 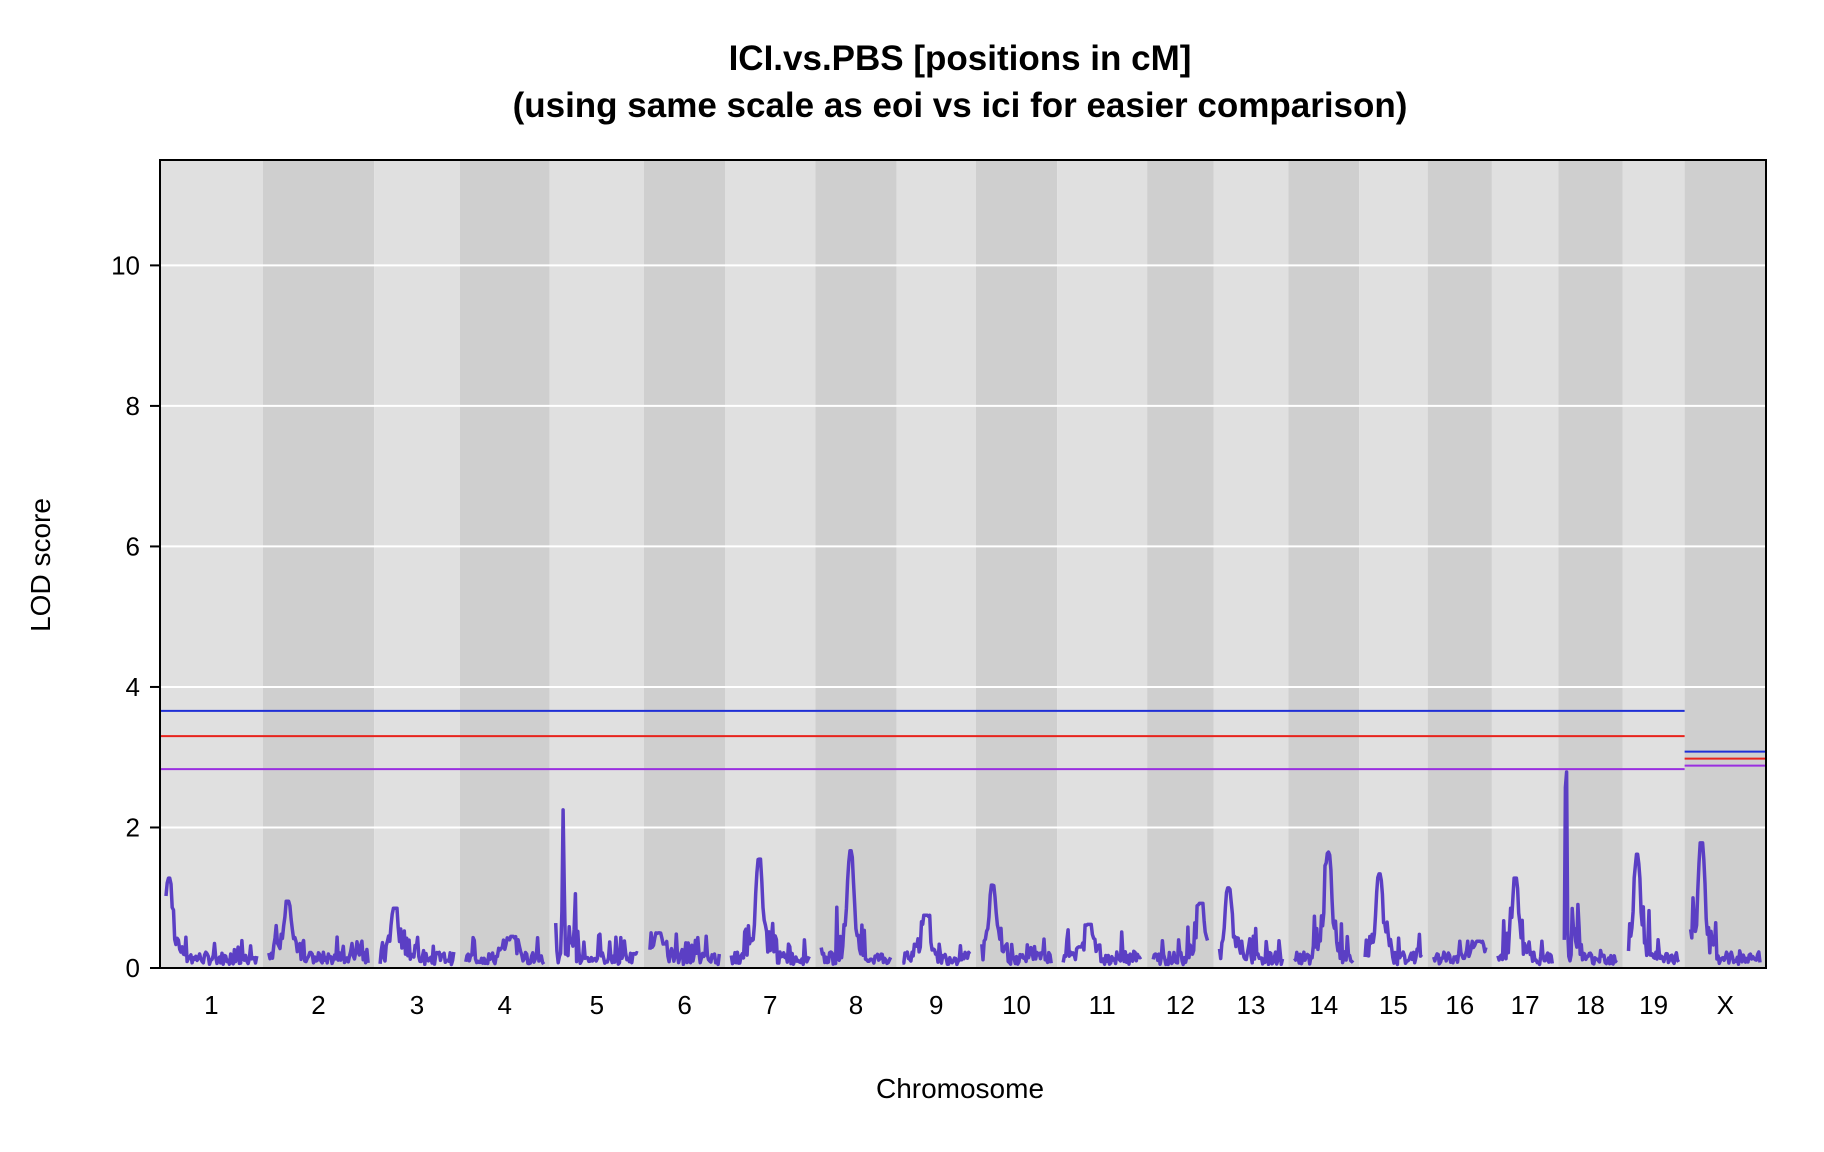 What do you see at coordinates (505, 1005) in the screenshot?
I see `x-tick-label-chr-4: 4` at bounding box center [505, 1005].